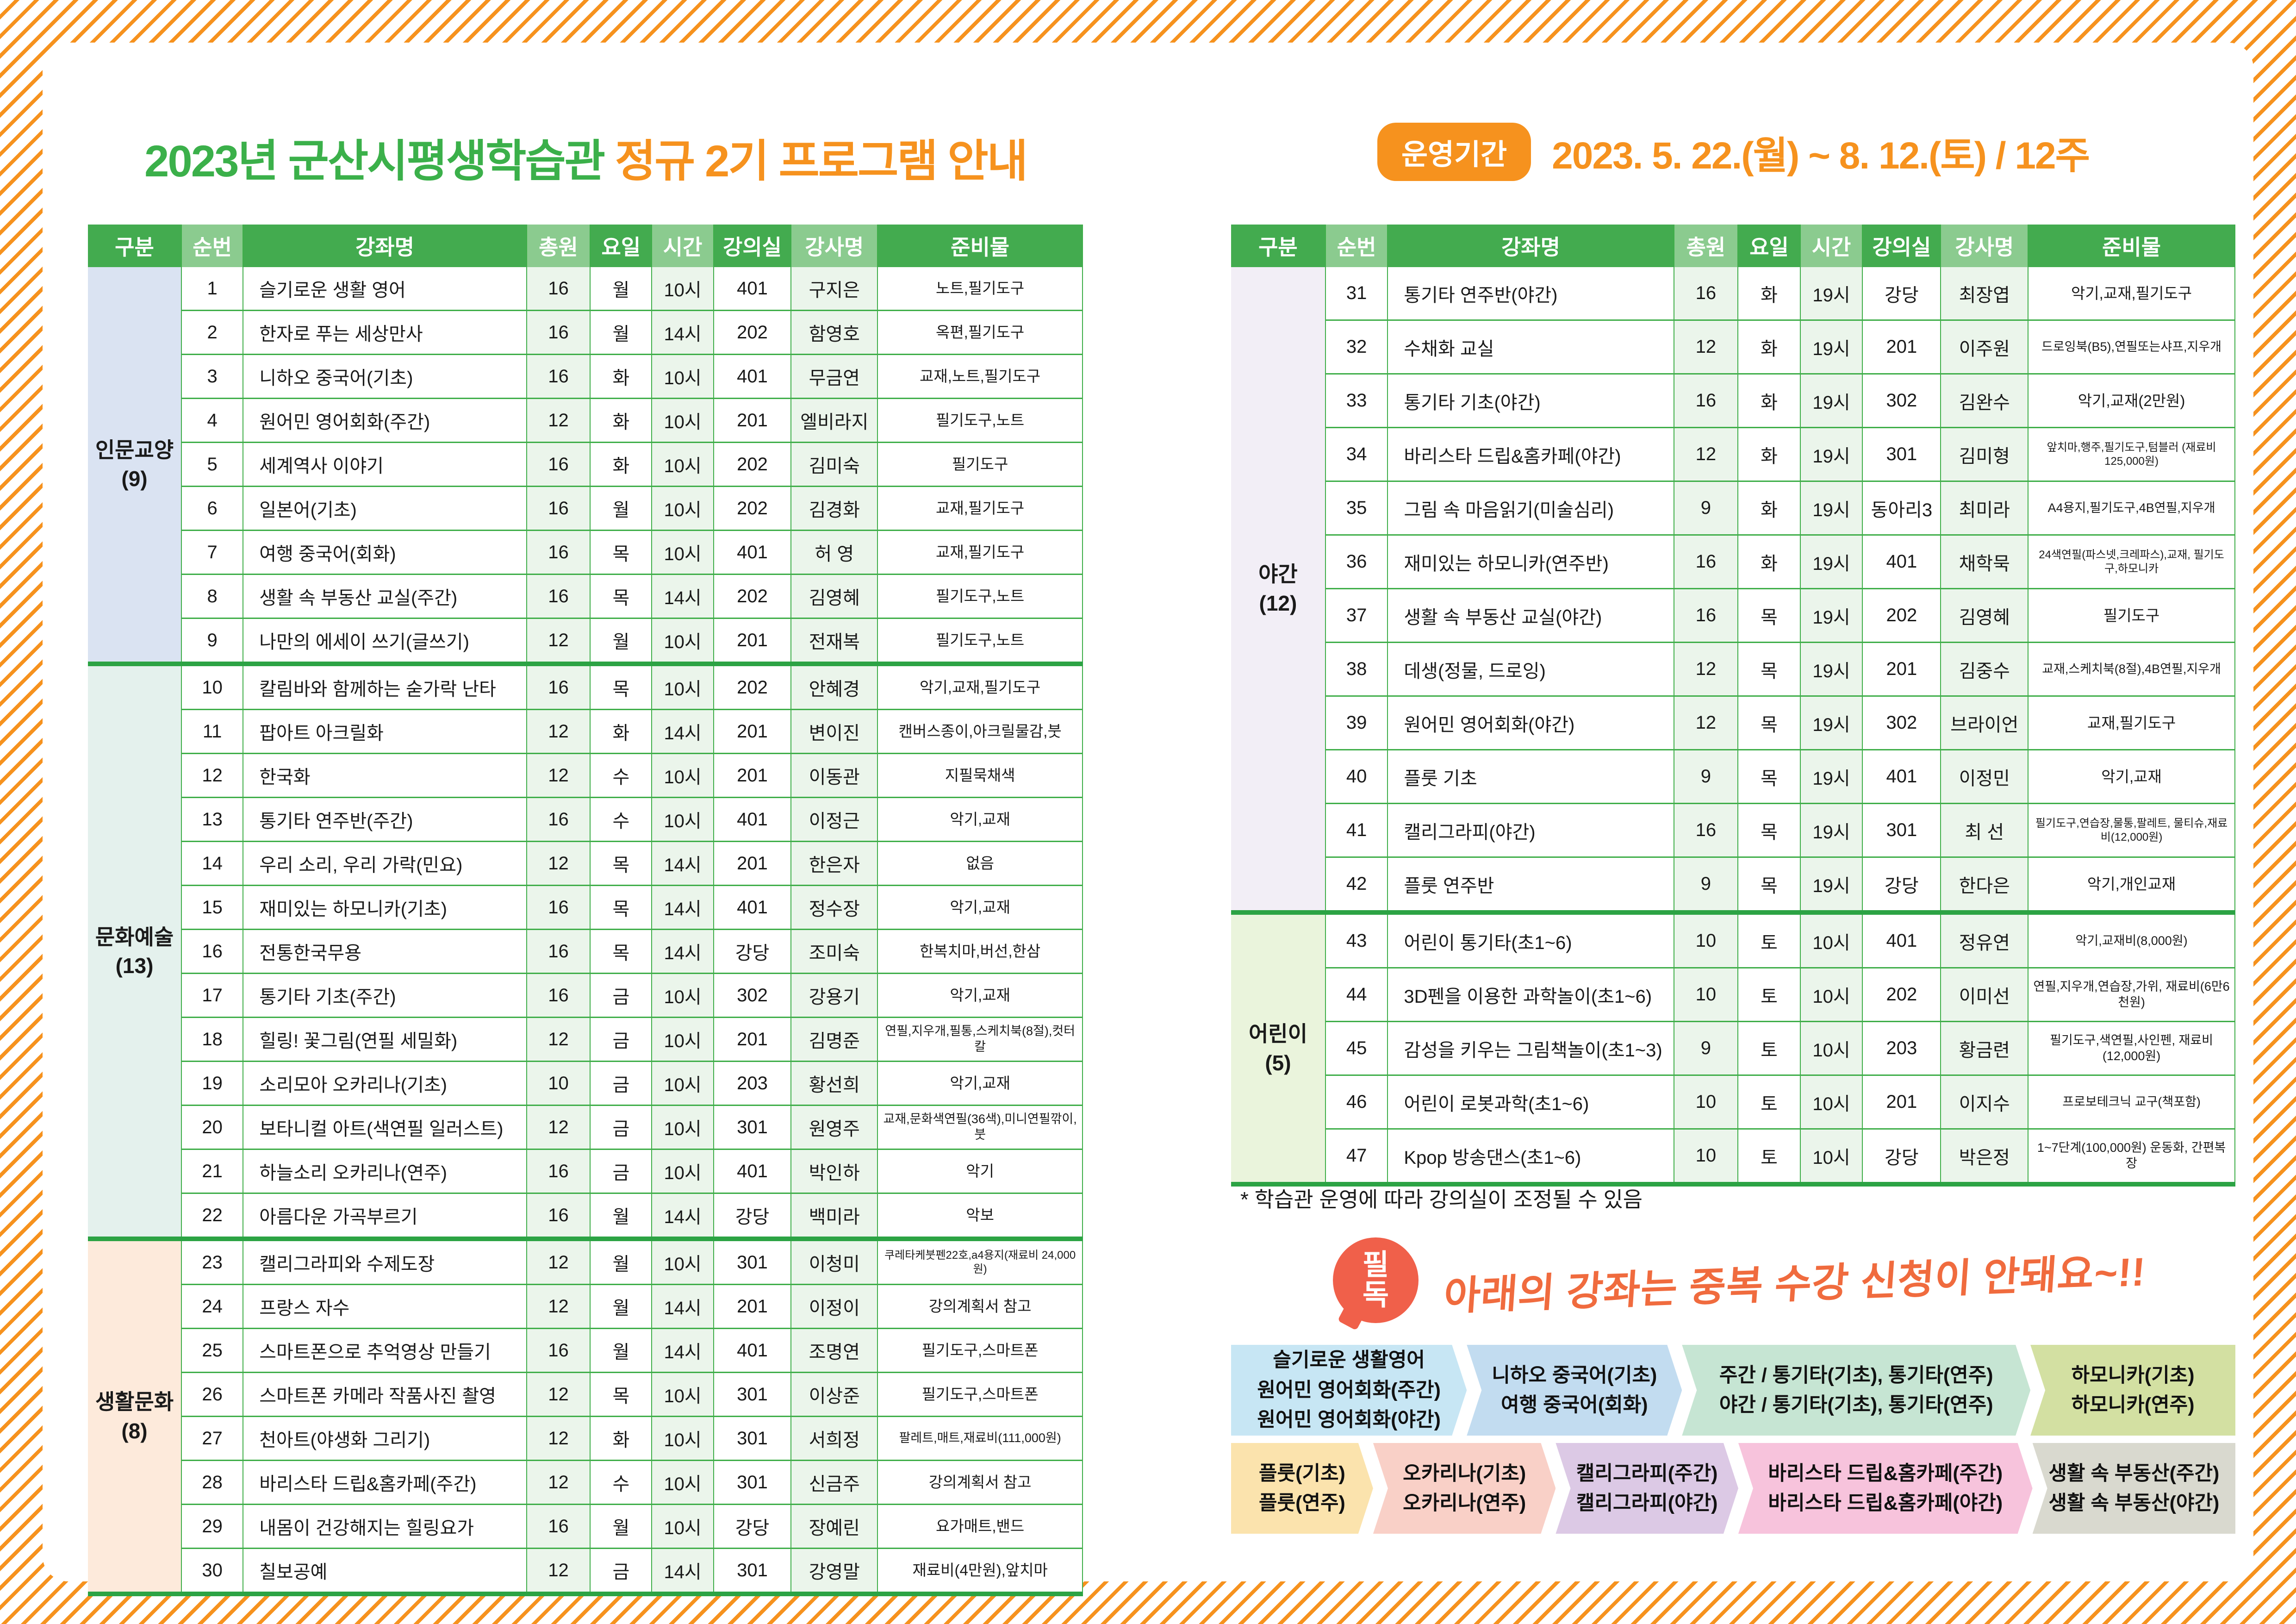 The image size is (2296, 1624). What do you see at coordinates (135, 246) in the screenshot?
I see `column-header: 구분` at bounding box center [135, 246].